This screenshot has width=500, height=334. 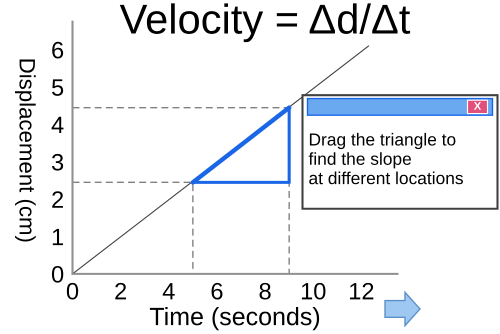 I want to click on y-tick-label: 0, so click(x=58, y=274).